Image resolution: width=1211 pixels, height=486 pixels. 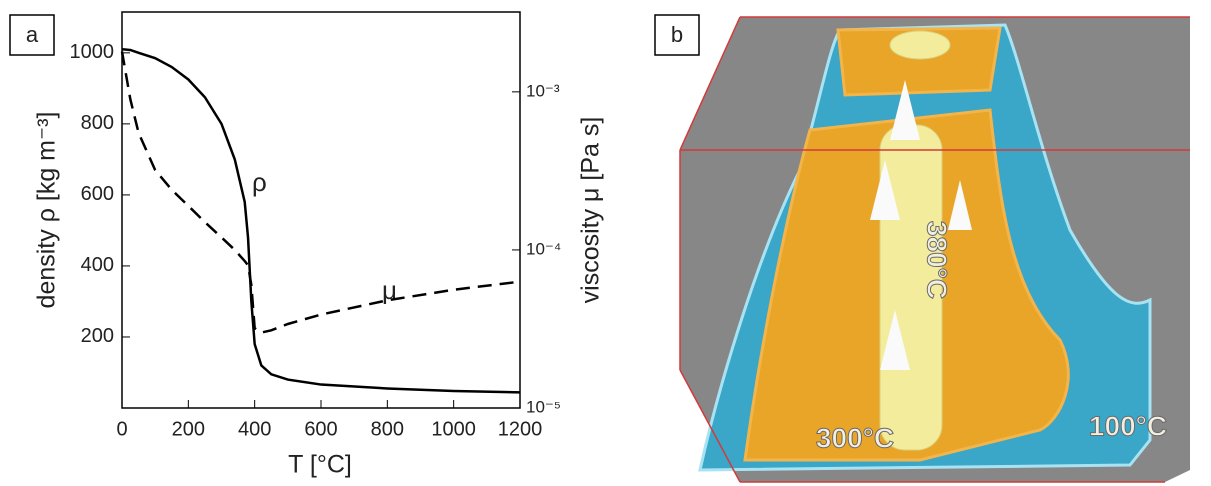 I want to click on x-tick-label: 400, so click(x=254, y=429).